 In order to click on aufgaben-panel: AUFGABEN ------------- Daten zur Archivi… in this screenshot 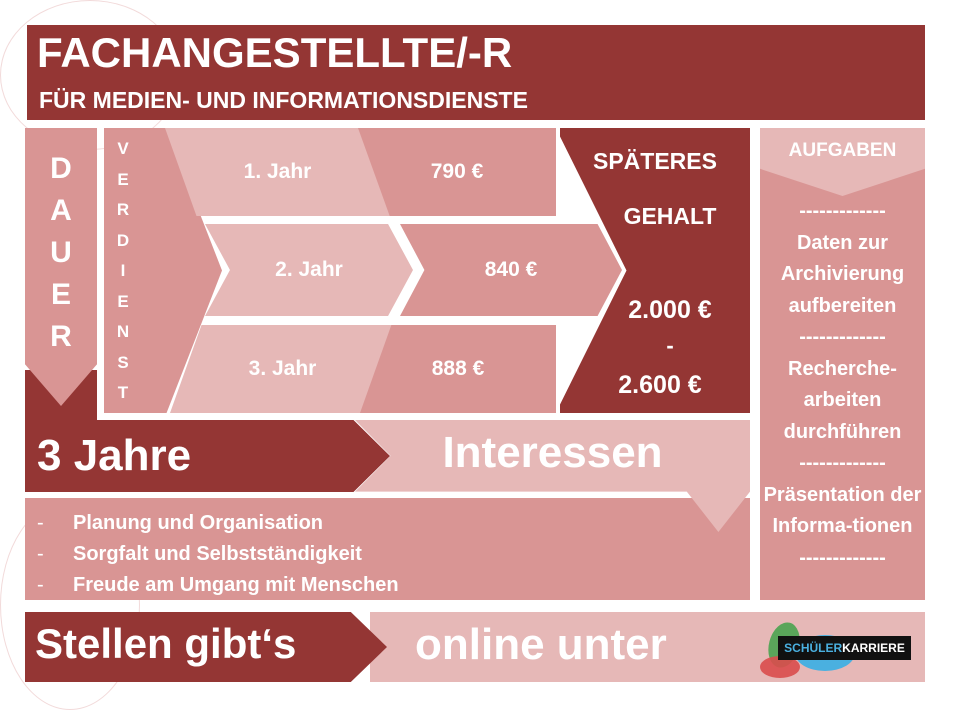, I will do `click(842, 364)`.